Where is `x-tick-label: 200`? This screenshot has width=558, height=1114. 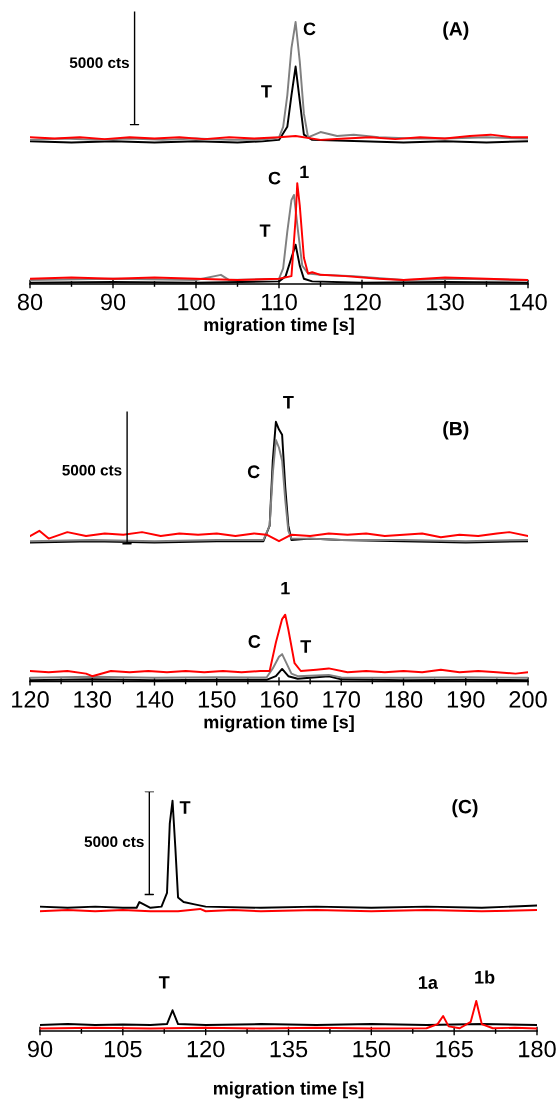 x-tick-label: 200 is located at coordinates (528, 699).